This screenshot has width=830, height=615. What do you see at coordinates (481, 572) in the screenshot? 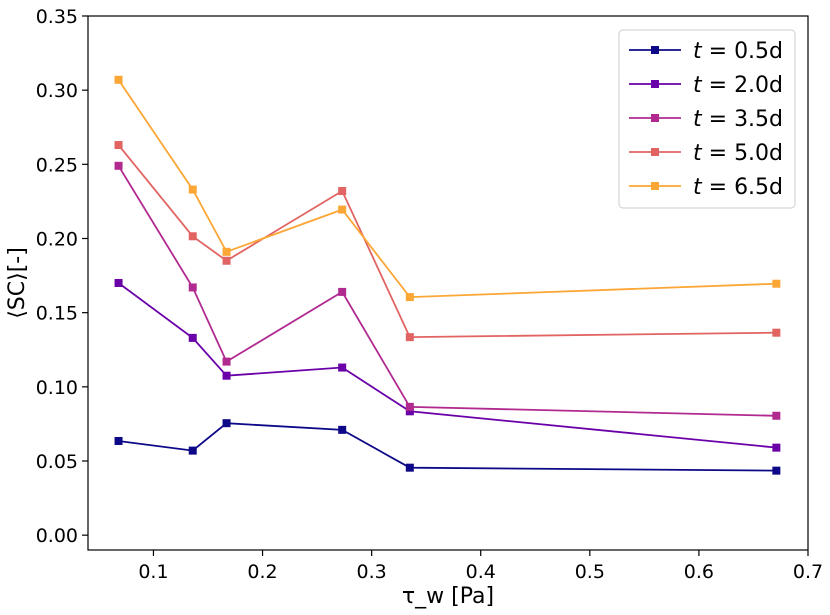
I see `x-tick-label: 0.4` at bounding box center [481, 572].